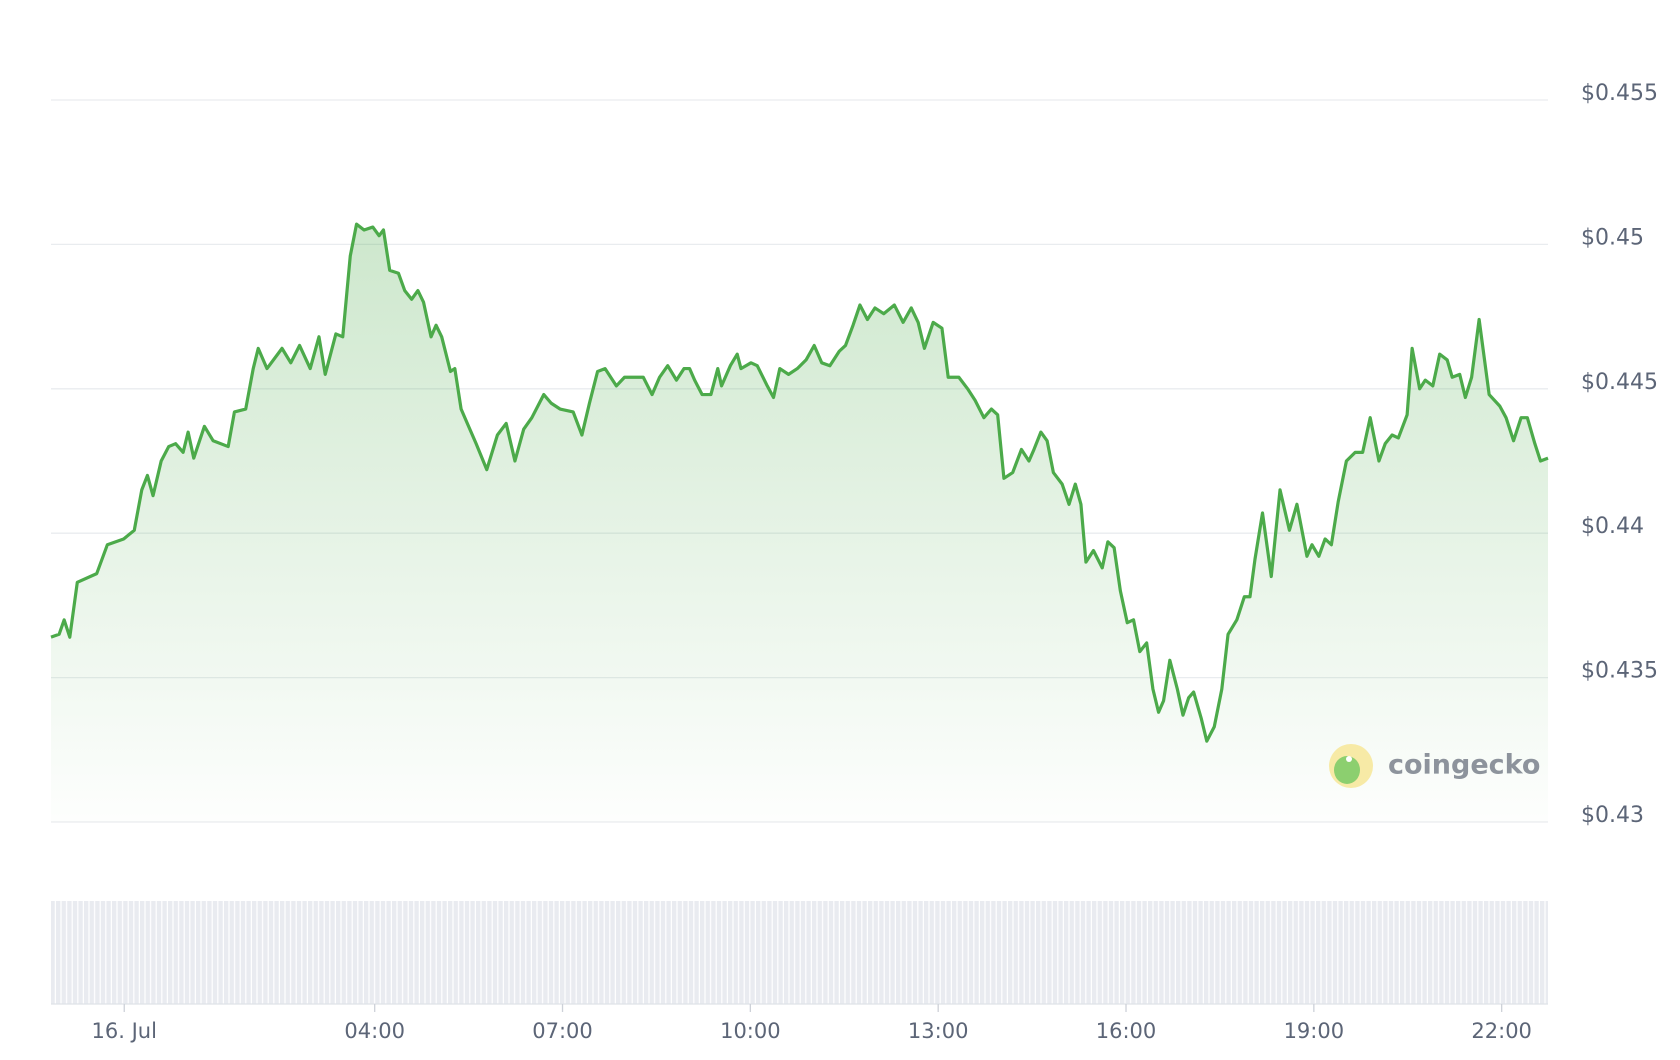 This screenshot has width=1680, height=1060. I want to click on logo: coingecko, so click(1434, 766).